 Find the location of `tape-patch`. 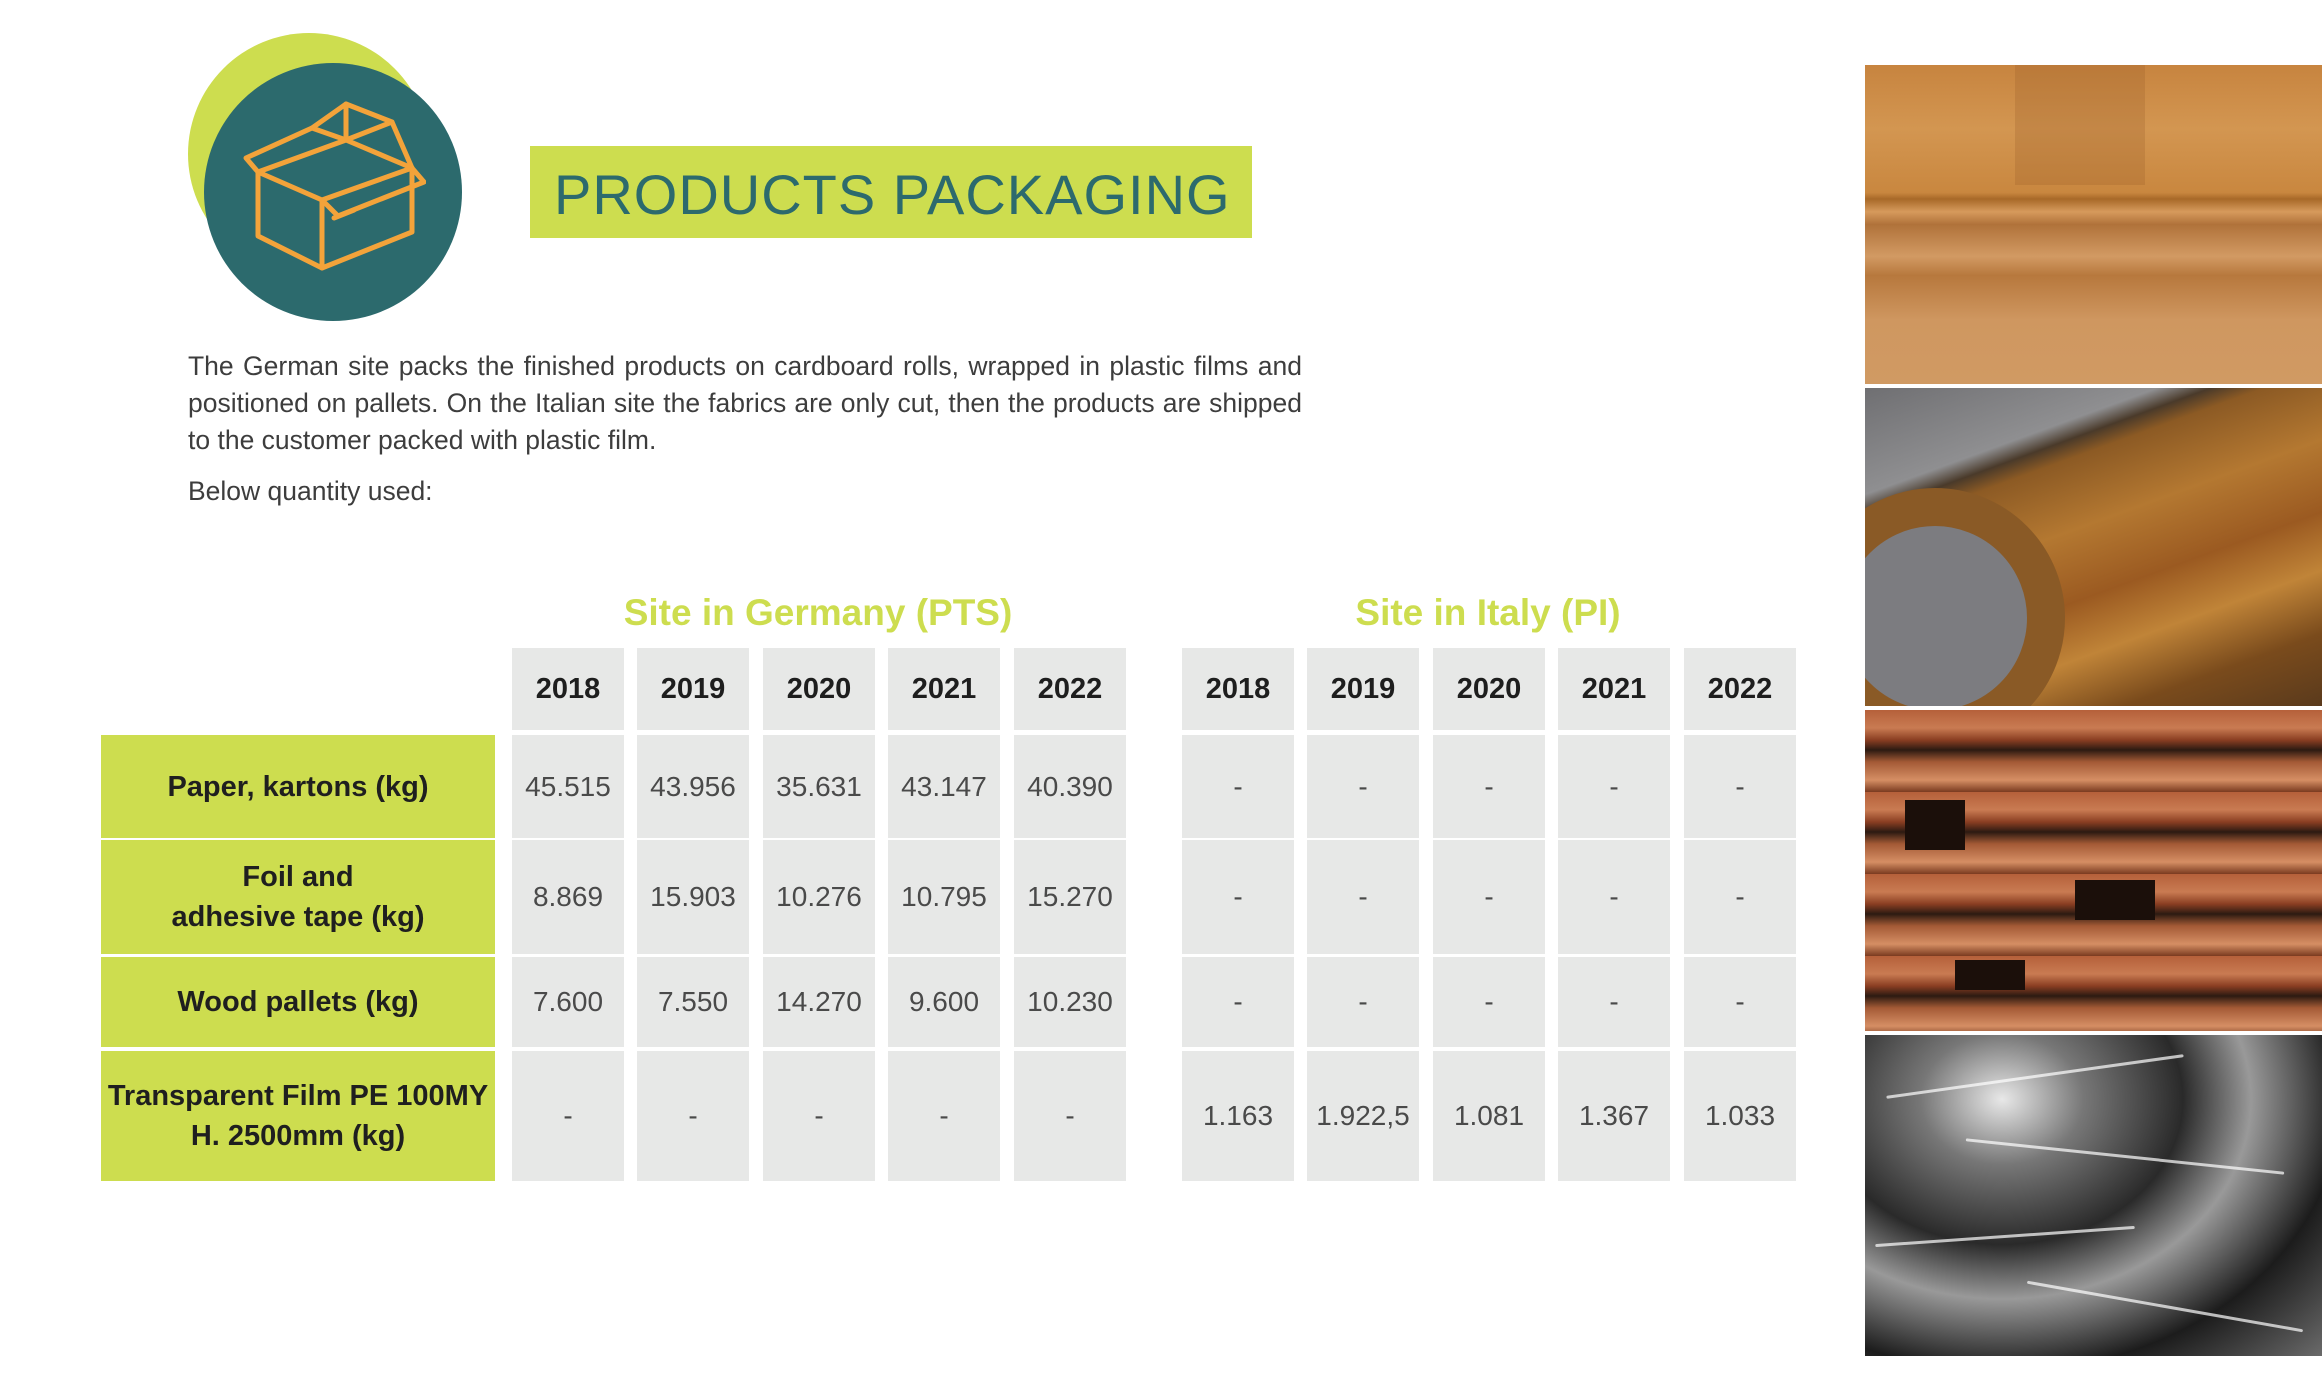

tape-patch is located at coordinates (2080, 125).